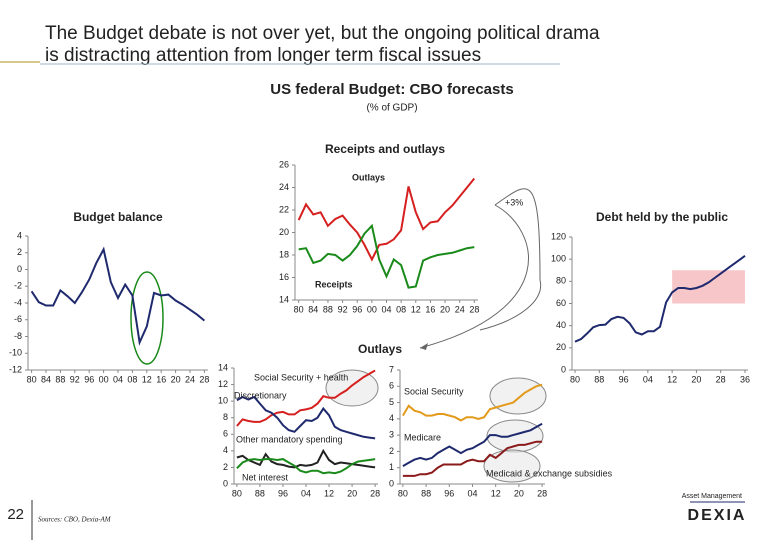  Describe the element at coordinates (561, 303) in the screenshot. I see `y-tick-label: 60` at that location.